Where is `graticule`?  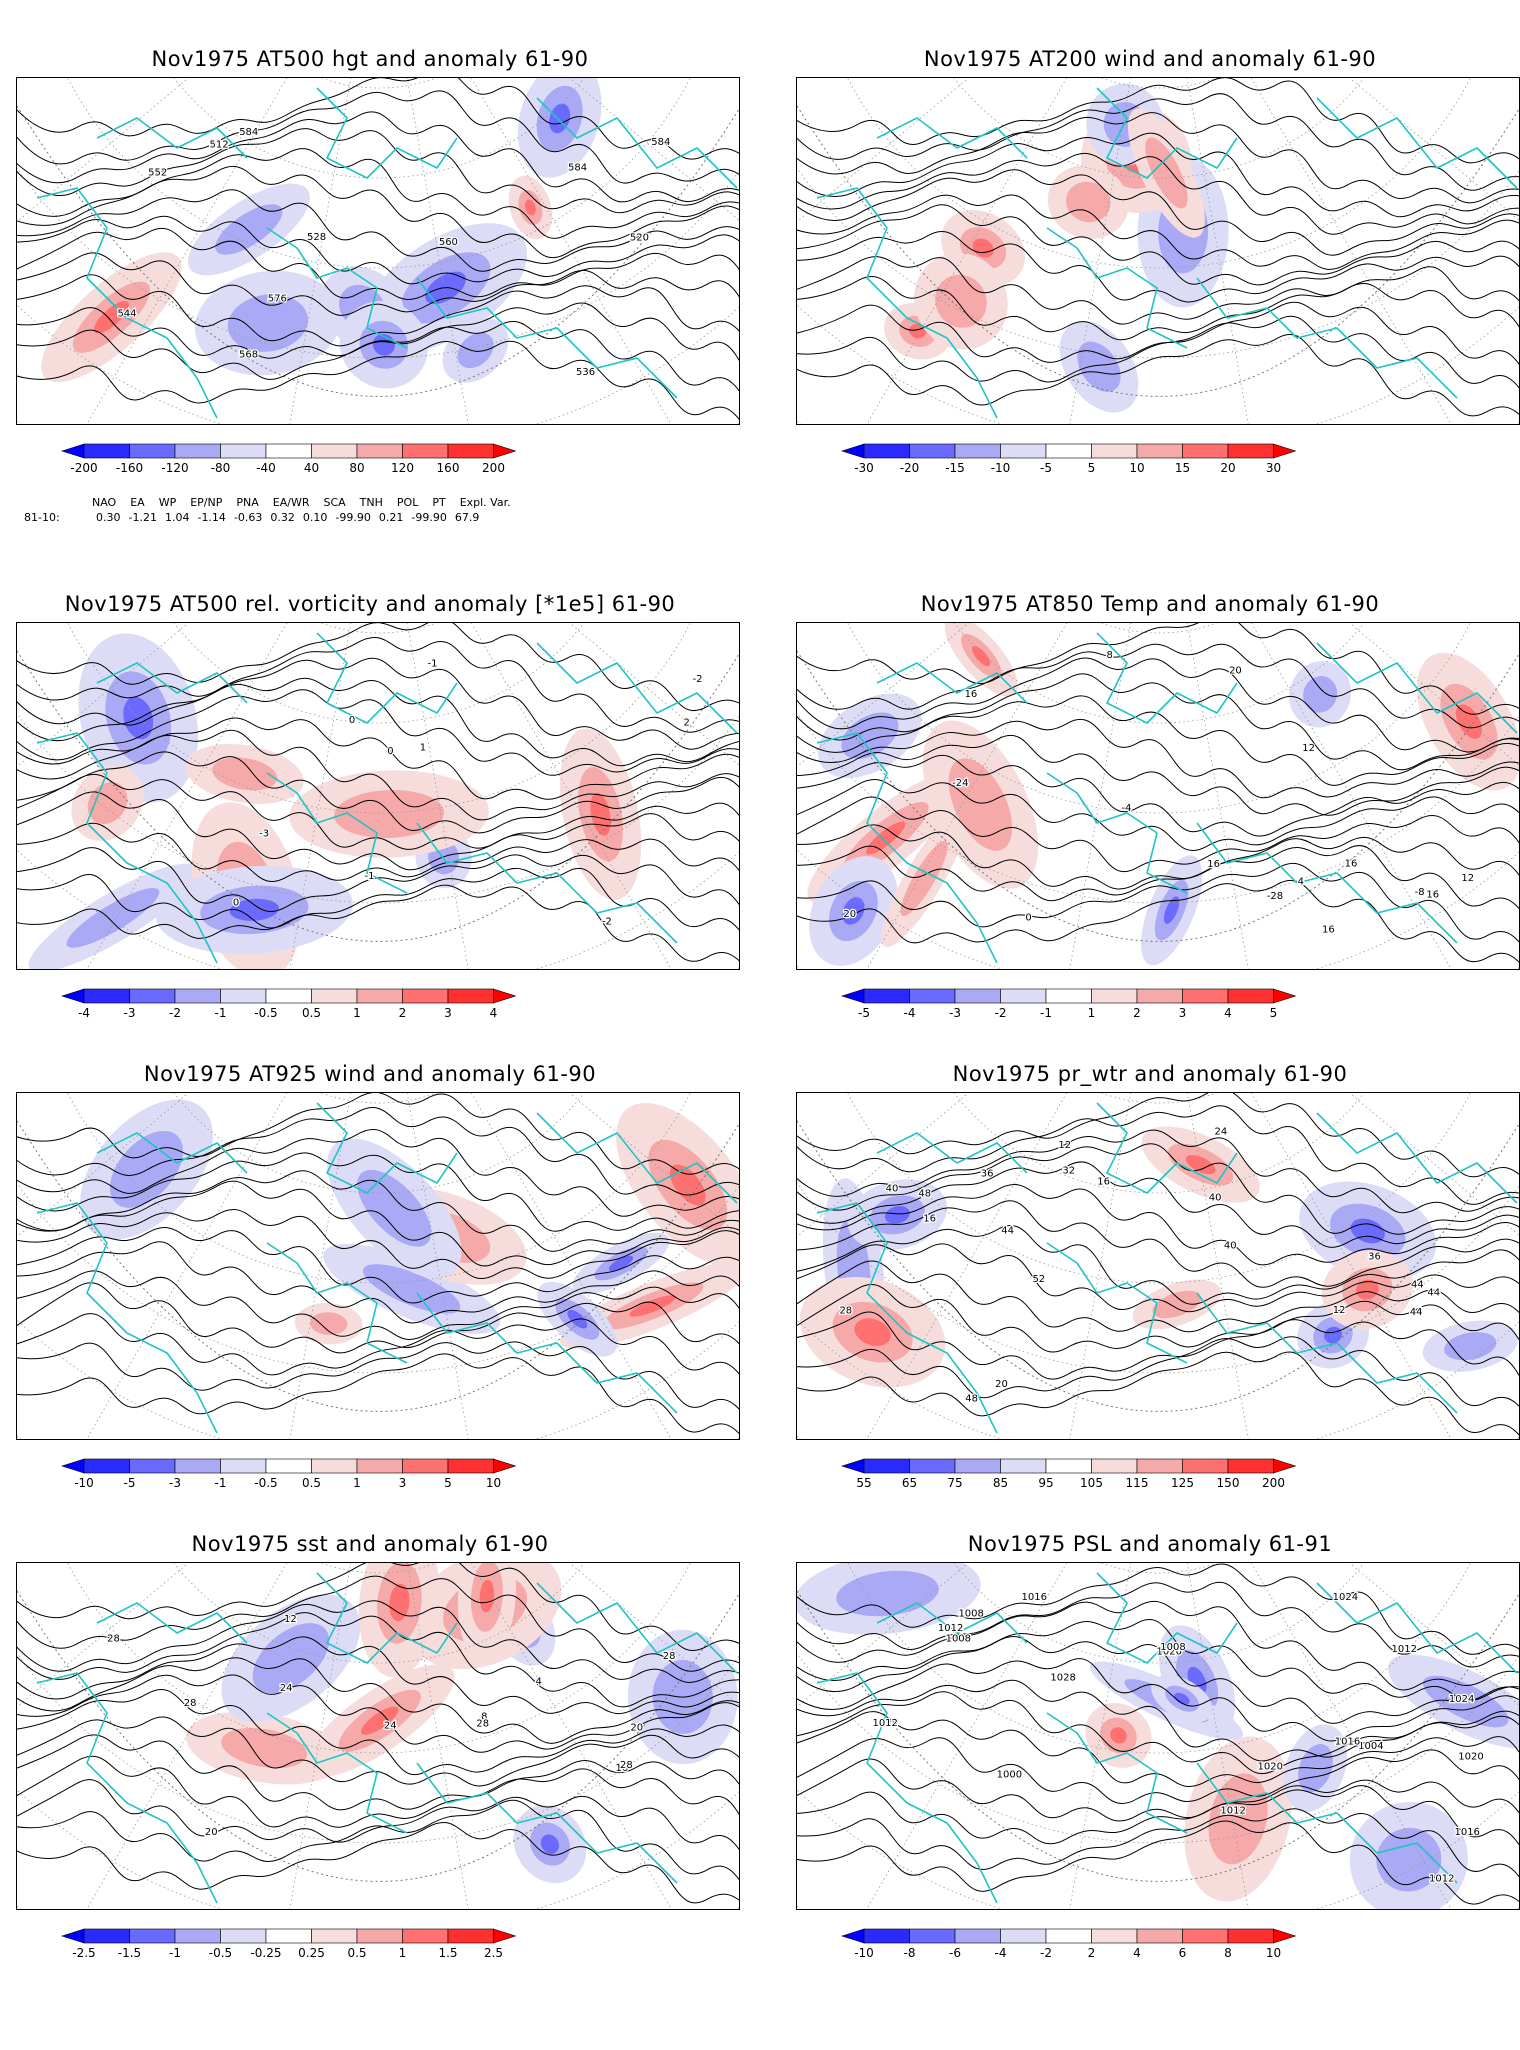
graticule is located at coordinates (378, 1266).